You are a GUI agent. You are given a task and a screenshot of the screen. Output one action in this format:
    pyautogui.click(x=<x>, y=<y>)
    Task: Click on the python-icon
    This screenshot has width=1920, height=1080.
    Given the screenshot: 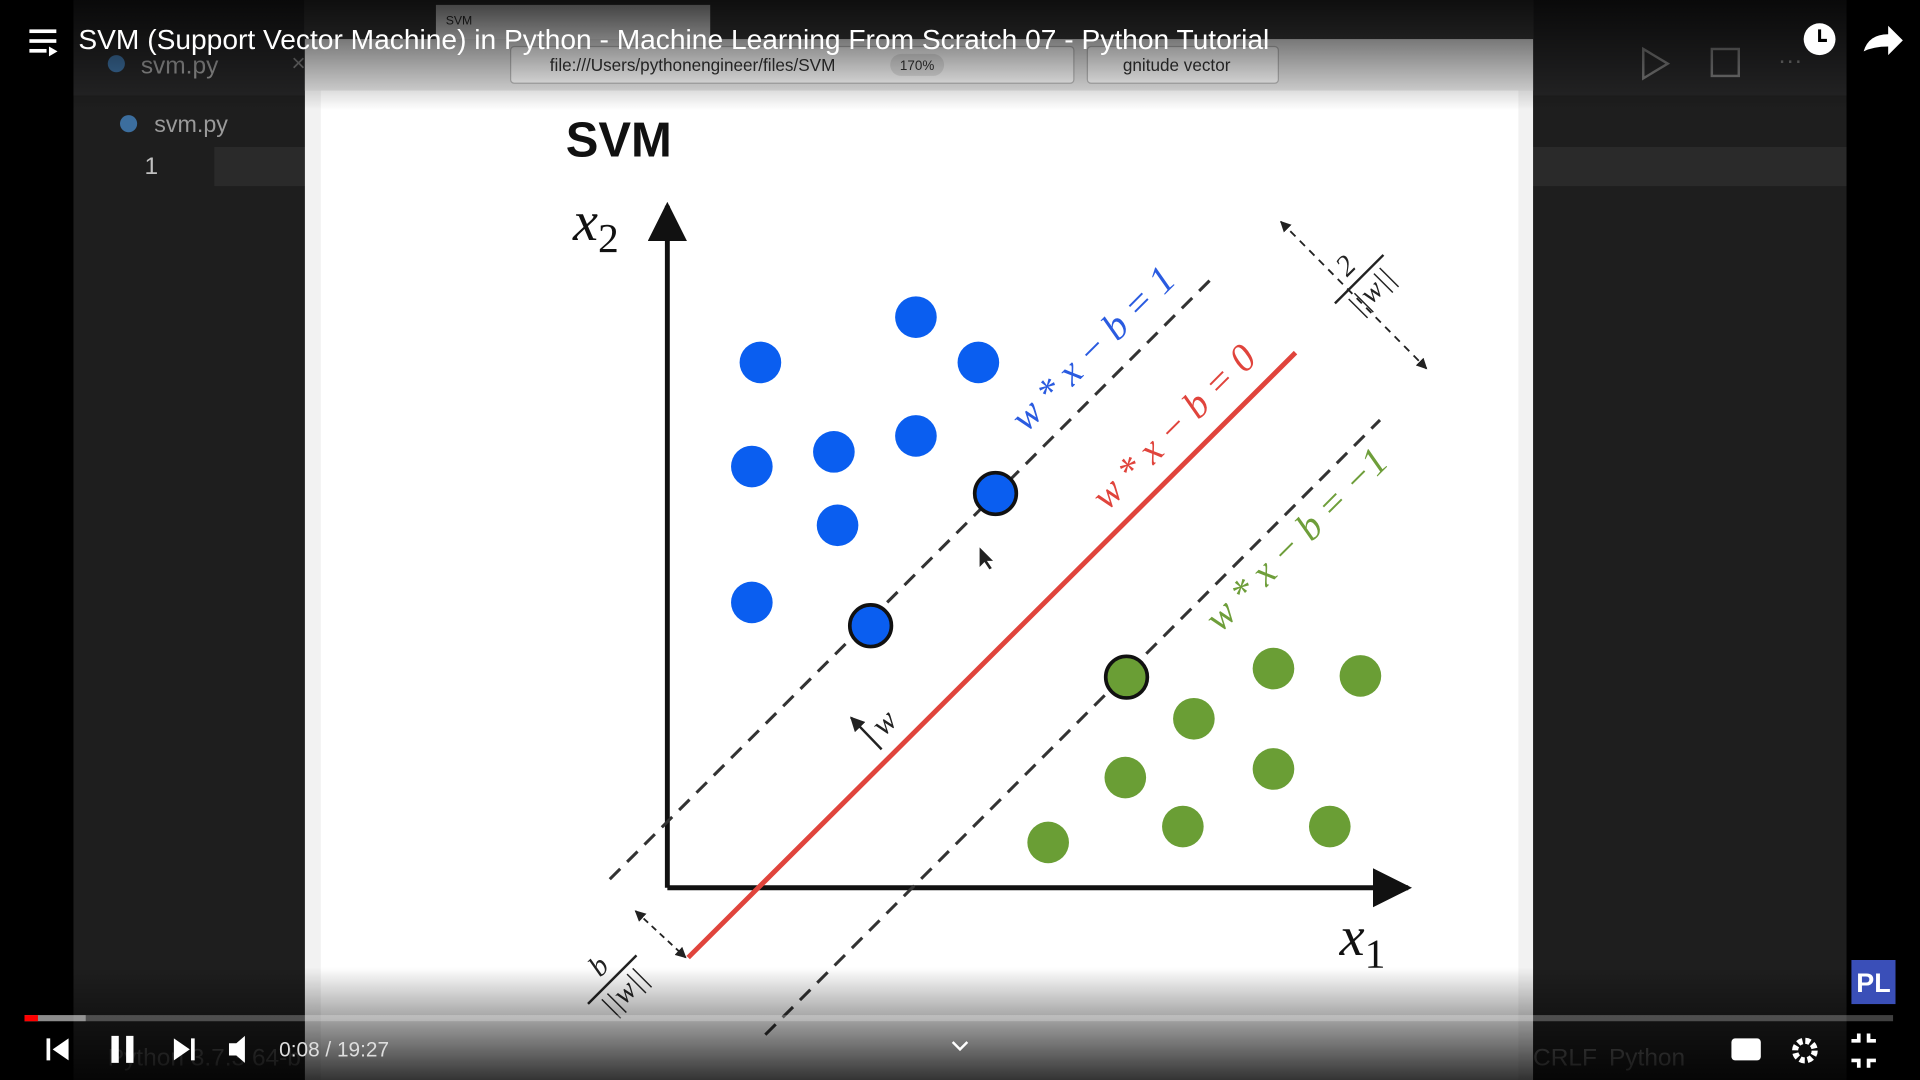 What is the action you would take?
    pyautogui.click(x=129, y=124)
    